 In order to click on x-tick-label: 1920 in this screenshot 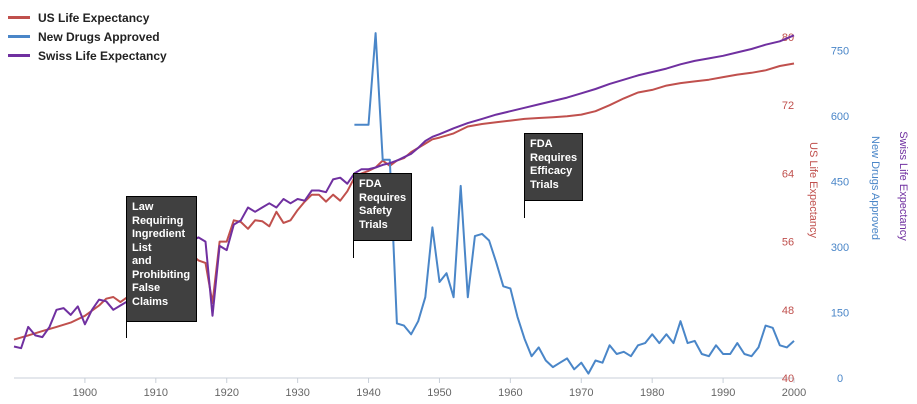, I will do `click(226, 393)`.